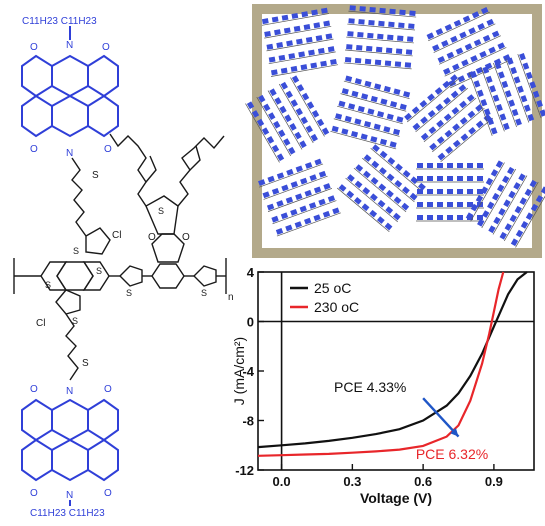 Image resolution: width=545 pixels, height=526 pixels. I want to click on thiophene-s-2: S, so click(129, 293).